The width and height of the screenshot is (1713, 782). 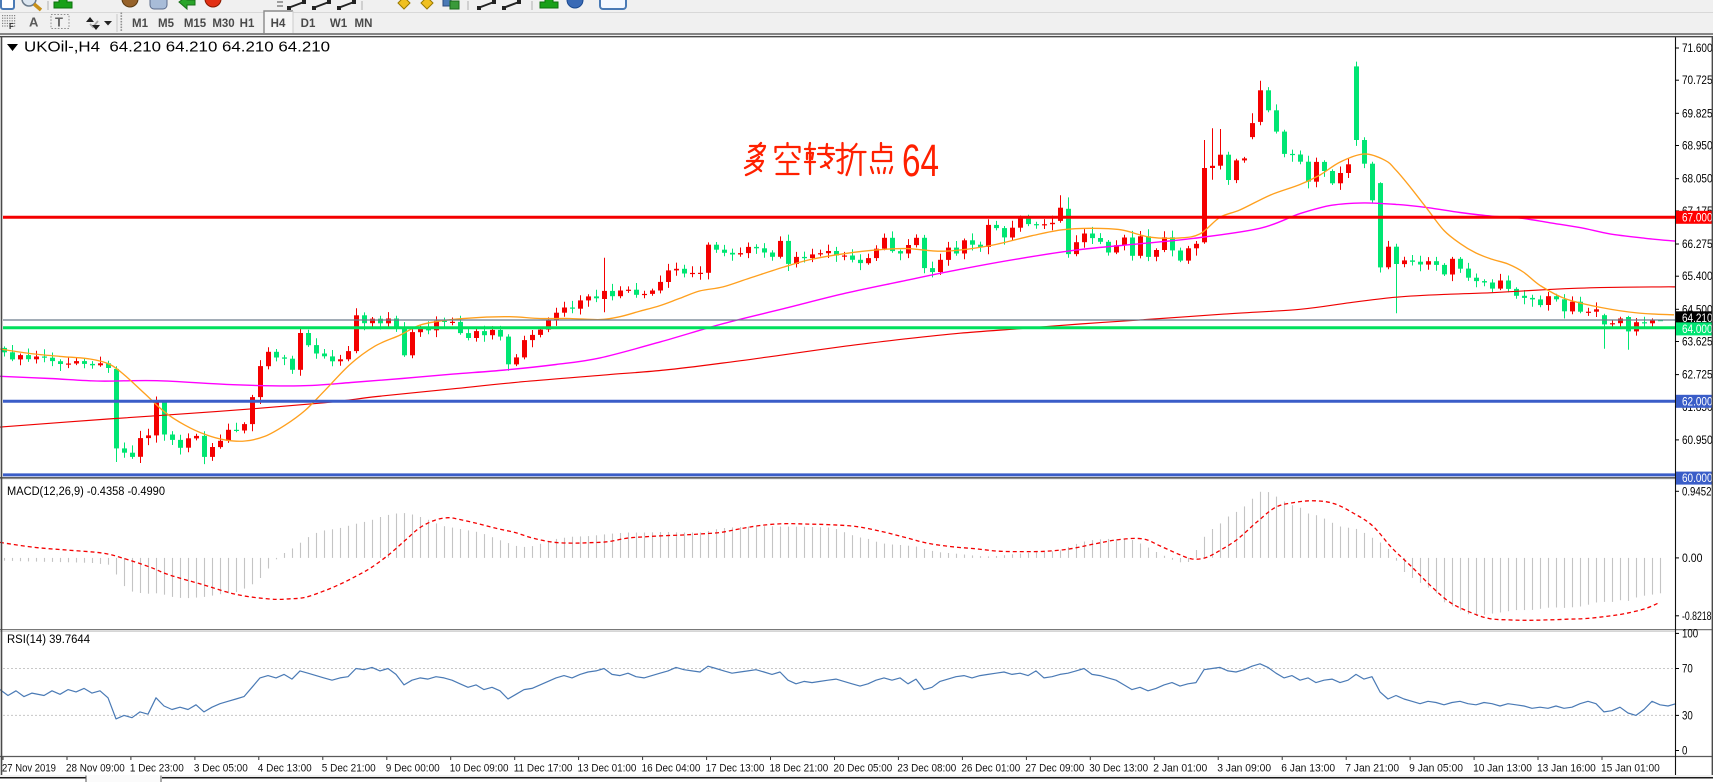 I want to click on svg-text: -0.8218, so click(x=1697, y=617).